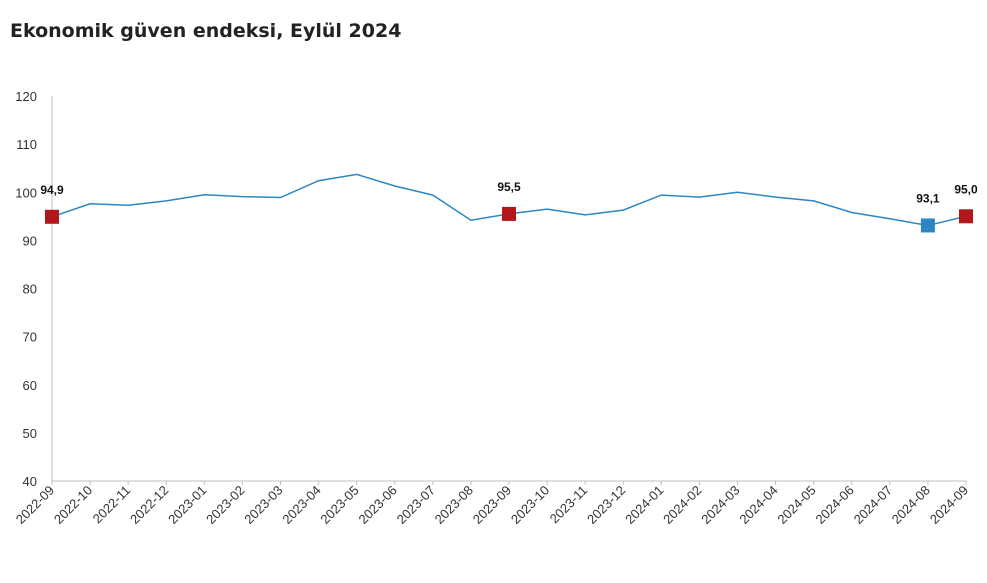 This screenshot has width=987, height=583. Describe the element at coordinates (30, 385) in the screenshot. I see `y-tick-label: 60` at that location.